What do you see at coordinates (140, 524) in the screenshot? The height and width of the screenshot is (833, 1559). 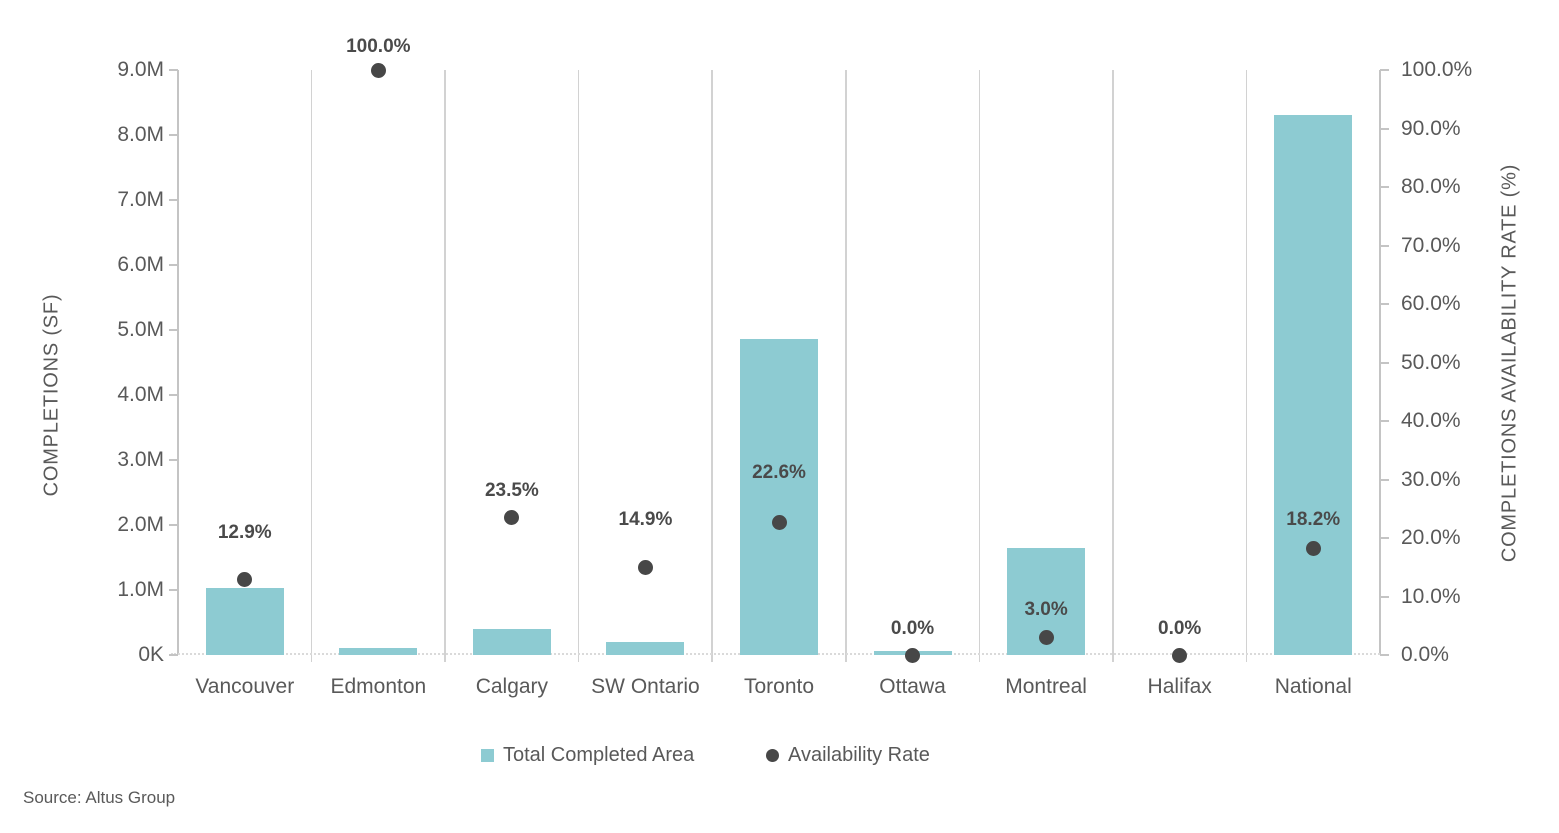 I see `left-axis-tick-label: 2.0M` at bounding box center [140, 524].